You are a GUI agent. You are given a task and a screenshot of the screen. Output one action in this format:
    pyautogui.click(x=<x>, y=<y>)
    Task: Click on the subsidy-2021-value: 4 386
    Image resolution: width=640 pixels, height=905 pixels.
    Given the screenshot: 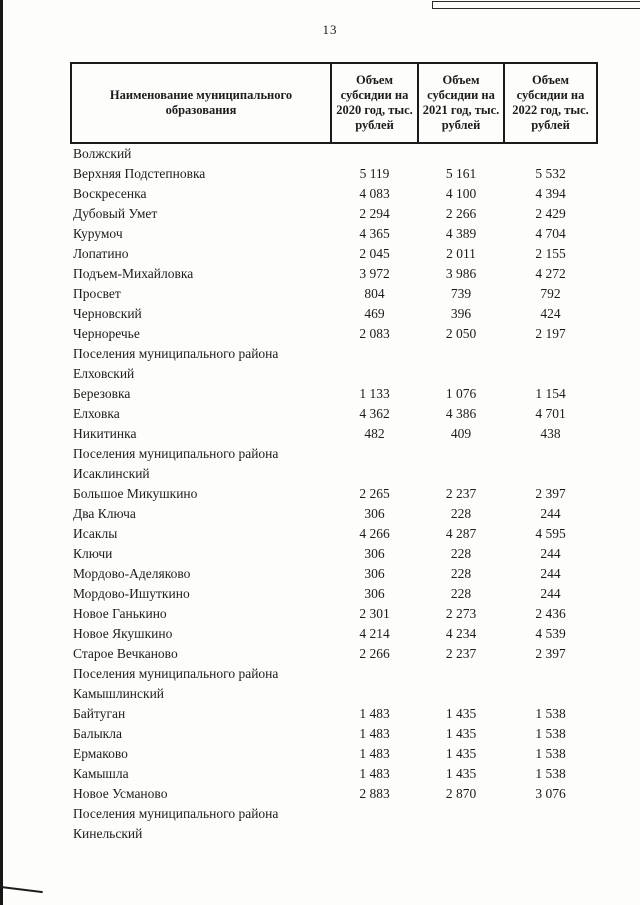 What is the action you would take?
    pyautogui.click(x=461, y=413)
    